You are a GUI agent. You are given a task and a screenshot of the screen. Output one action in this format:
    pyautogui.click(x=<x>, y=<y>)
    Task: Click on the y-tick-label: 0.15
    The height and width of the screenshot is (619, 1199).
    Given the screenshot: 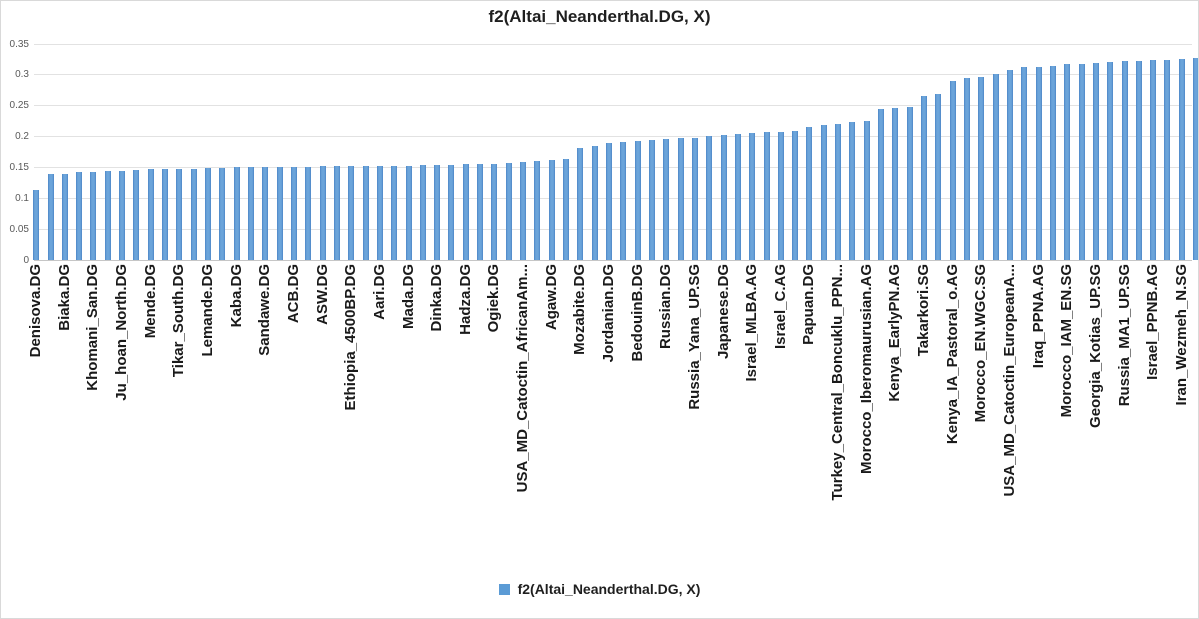 What is the action you would take?
    pyautogui.click(x=19, y=167)
    